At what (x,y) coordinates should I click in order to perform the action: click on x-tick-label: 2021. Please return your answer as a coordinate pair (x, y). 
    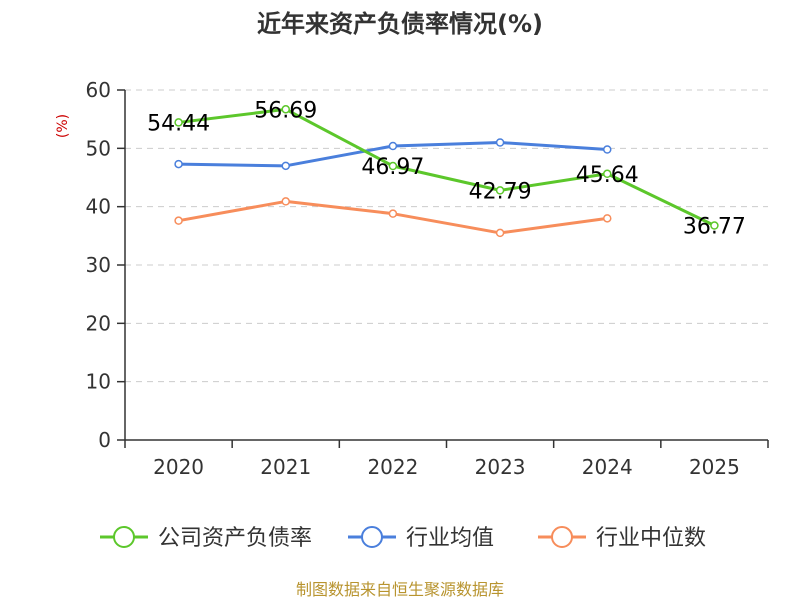
    Looking at the image, I should click on (285, 467).